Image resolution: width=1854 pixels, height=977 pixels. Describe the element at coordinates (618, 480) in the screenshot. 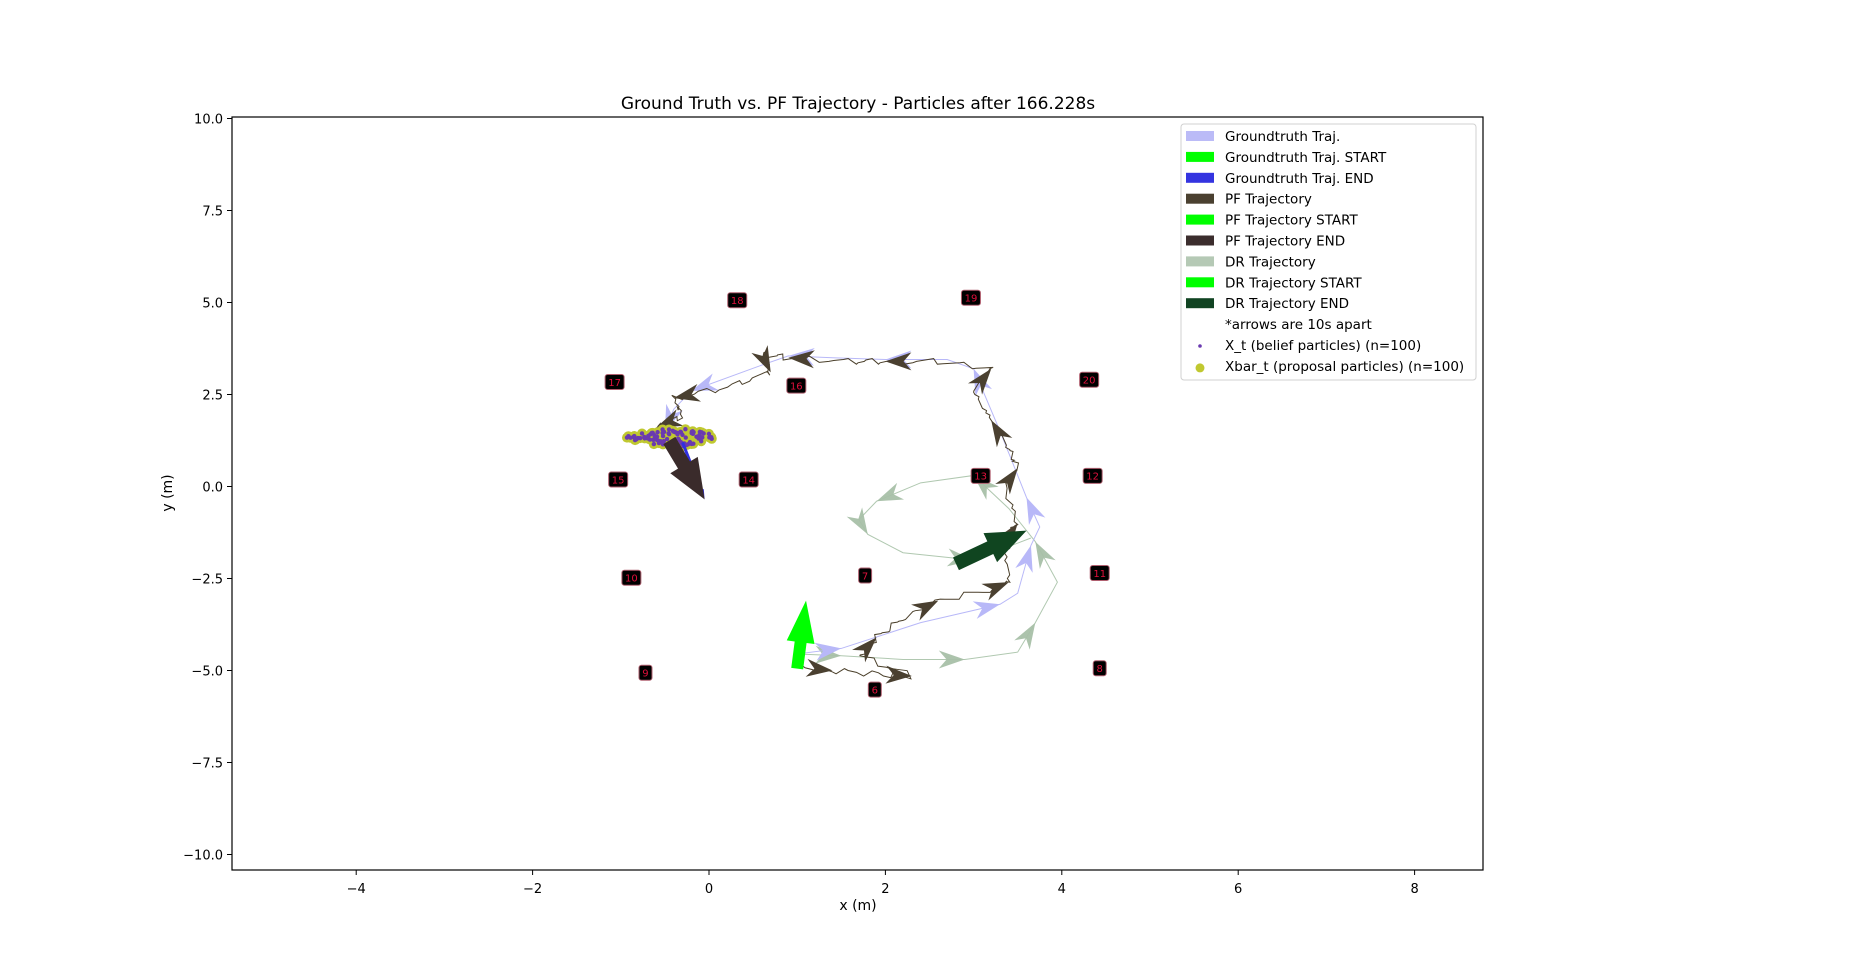

I see `landmark-label: 15` at that location.